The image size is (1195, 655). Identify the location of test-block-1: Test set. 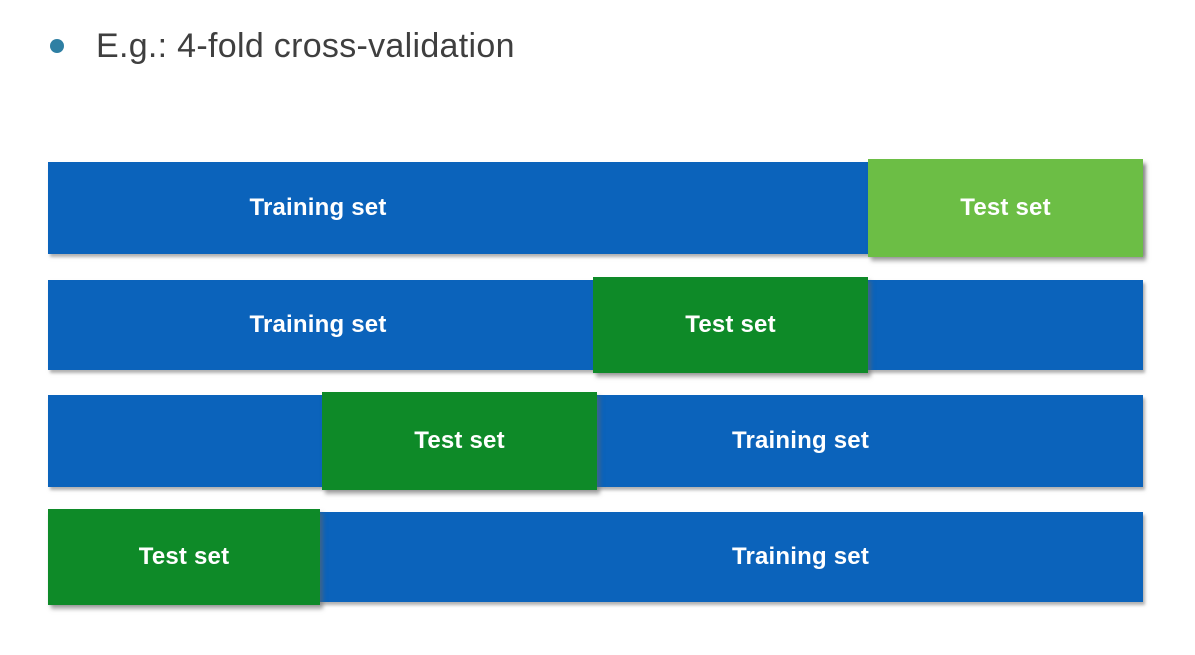
(1005, 208).